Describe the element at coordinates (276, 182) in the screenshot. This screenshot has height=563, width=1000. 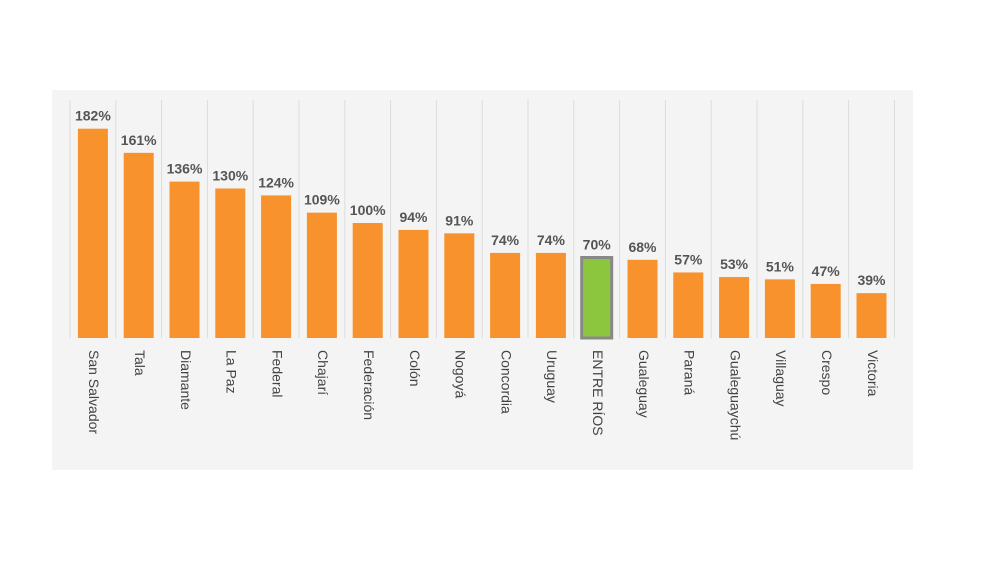
I see `value-label: 124%` at that location.